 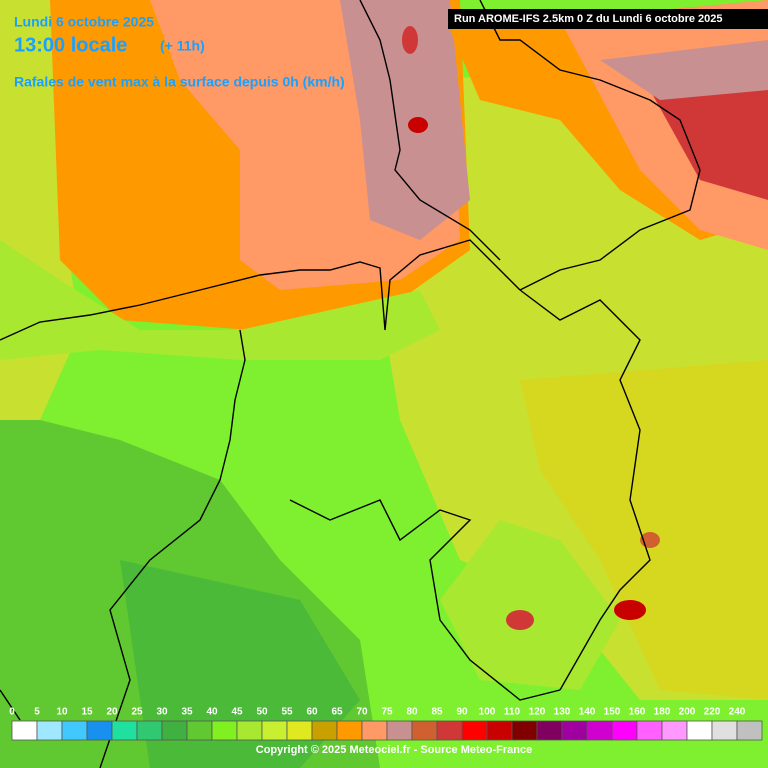 I want to click on legend-label: 100, so click(x=487, y=712).